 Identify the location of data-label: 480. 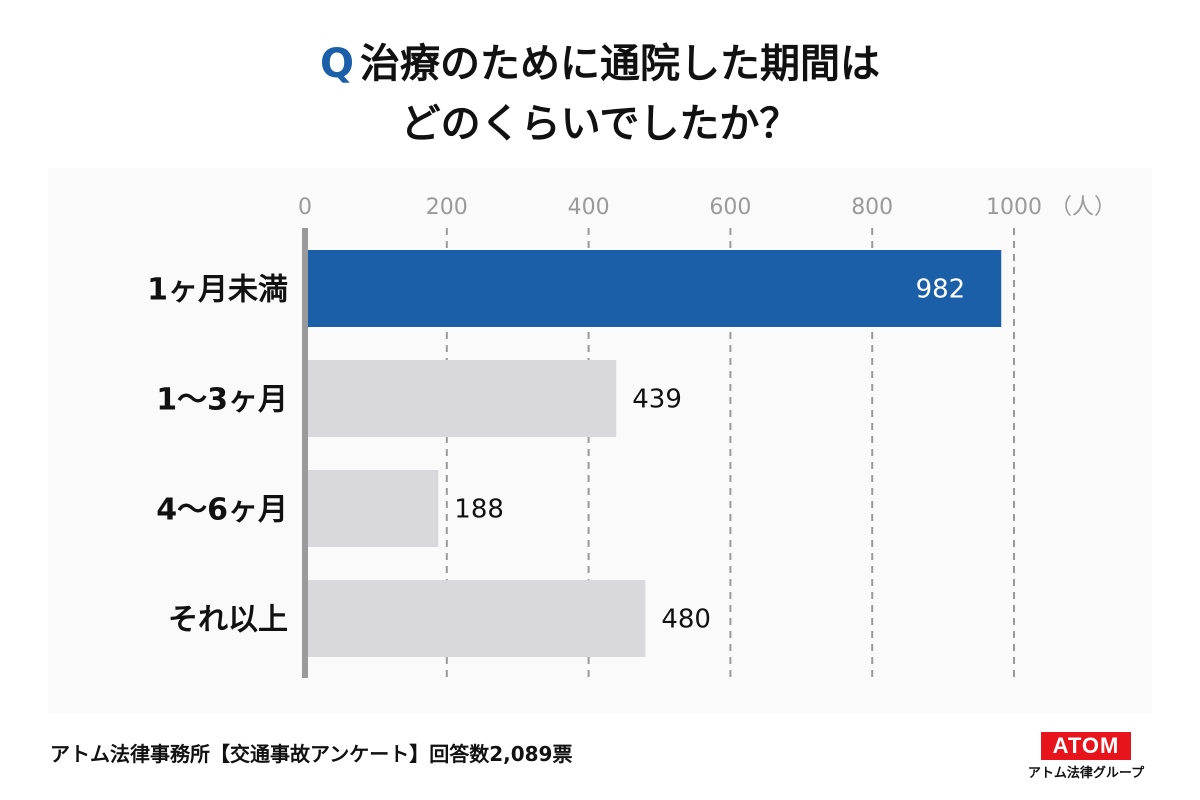
(686, 620).